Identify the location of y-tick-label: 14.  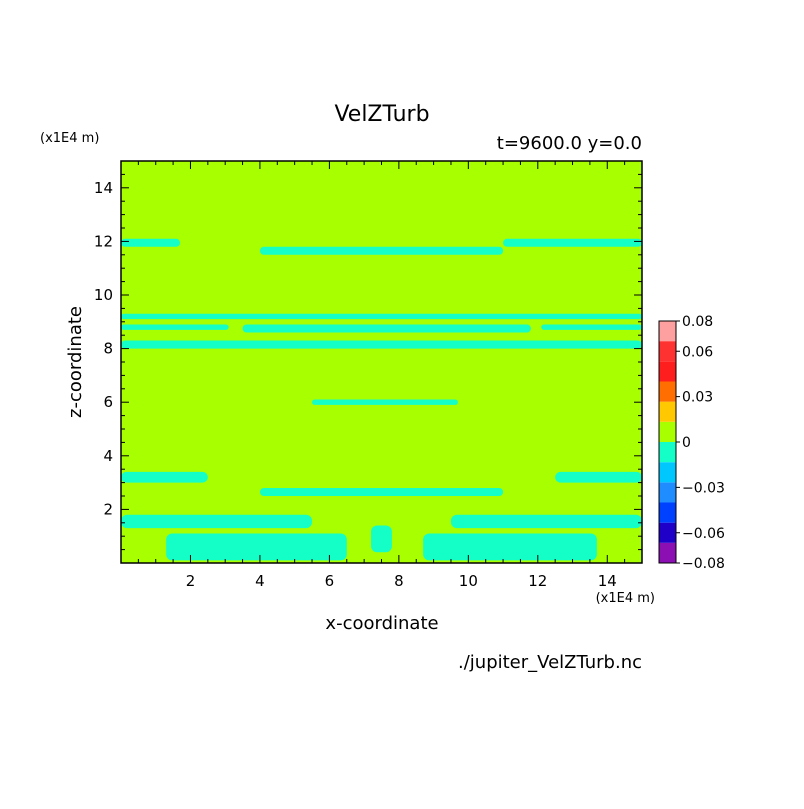
(103, 188).